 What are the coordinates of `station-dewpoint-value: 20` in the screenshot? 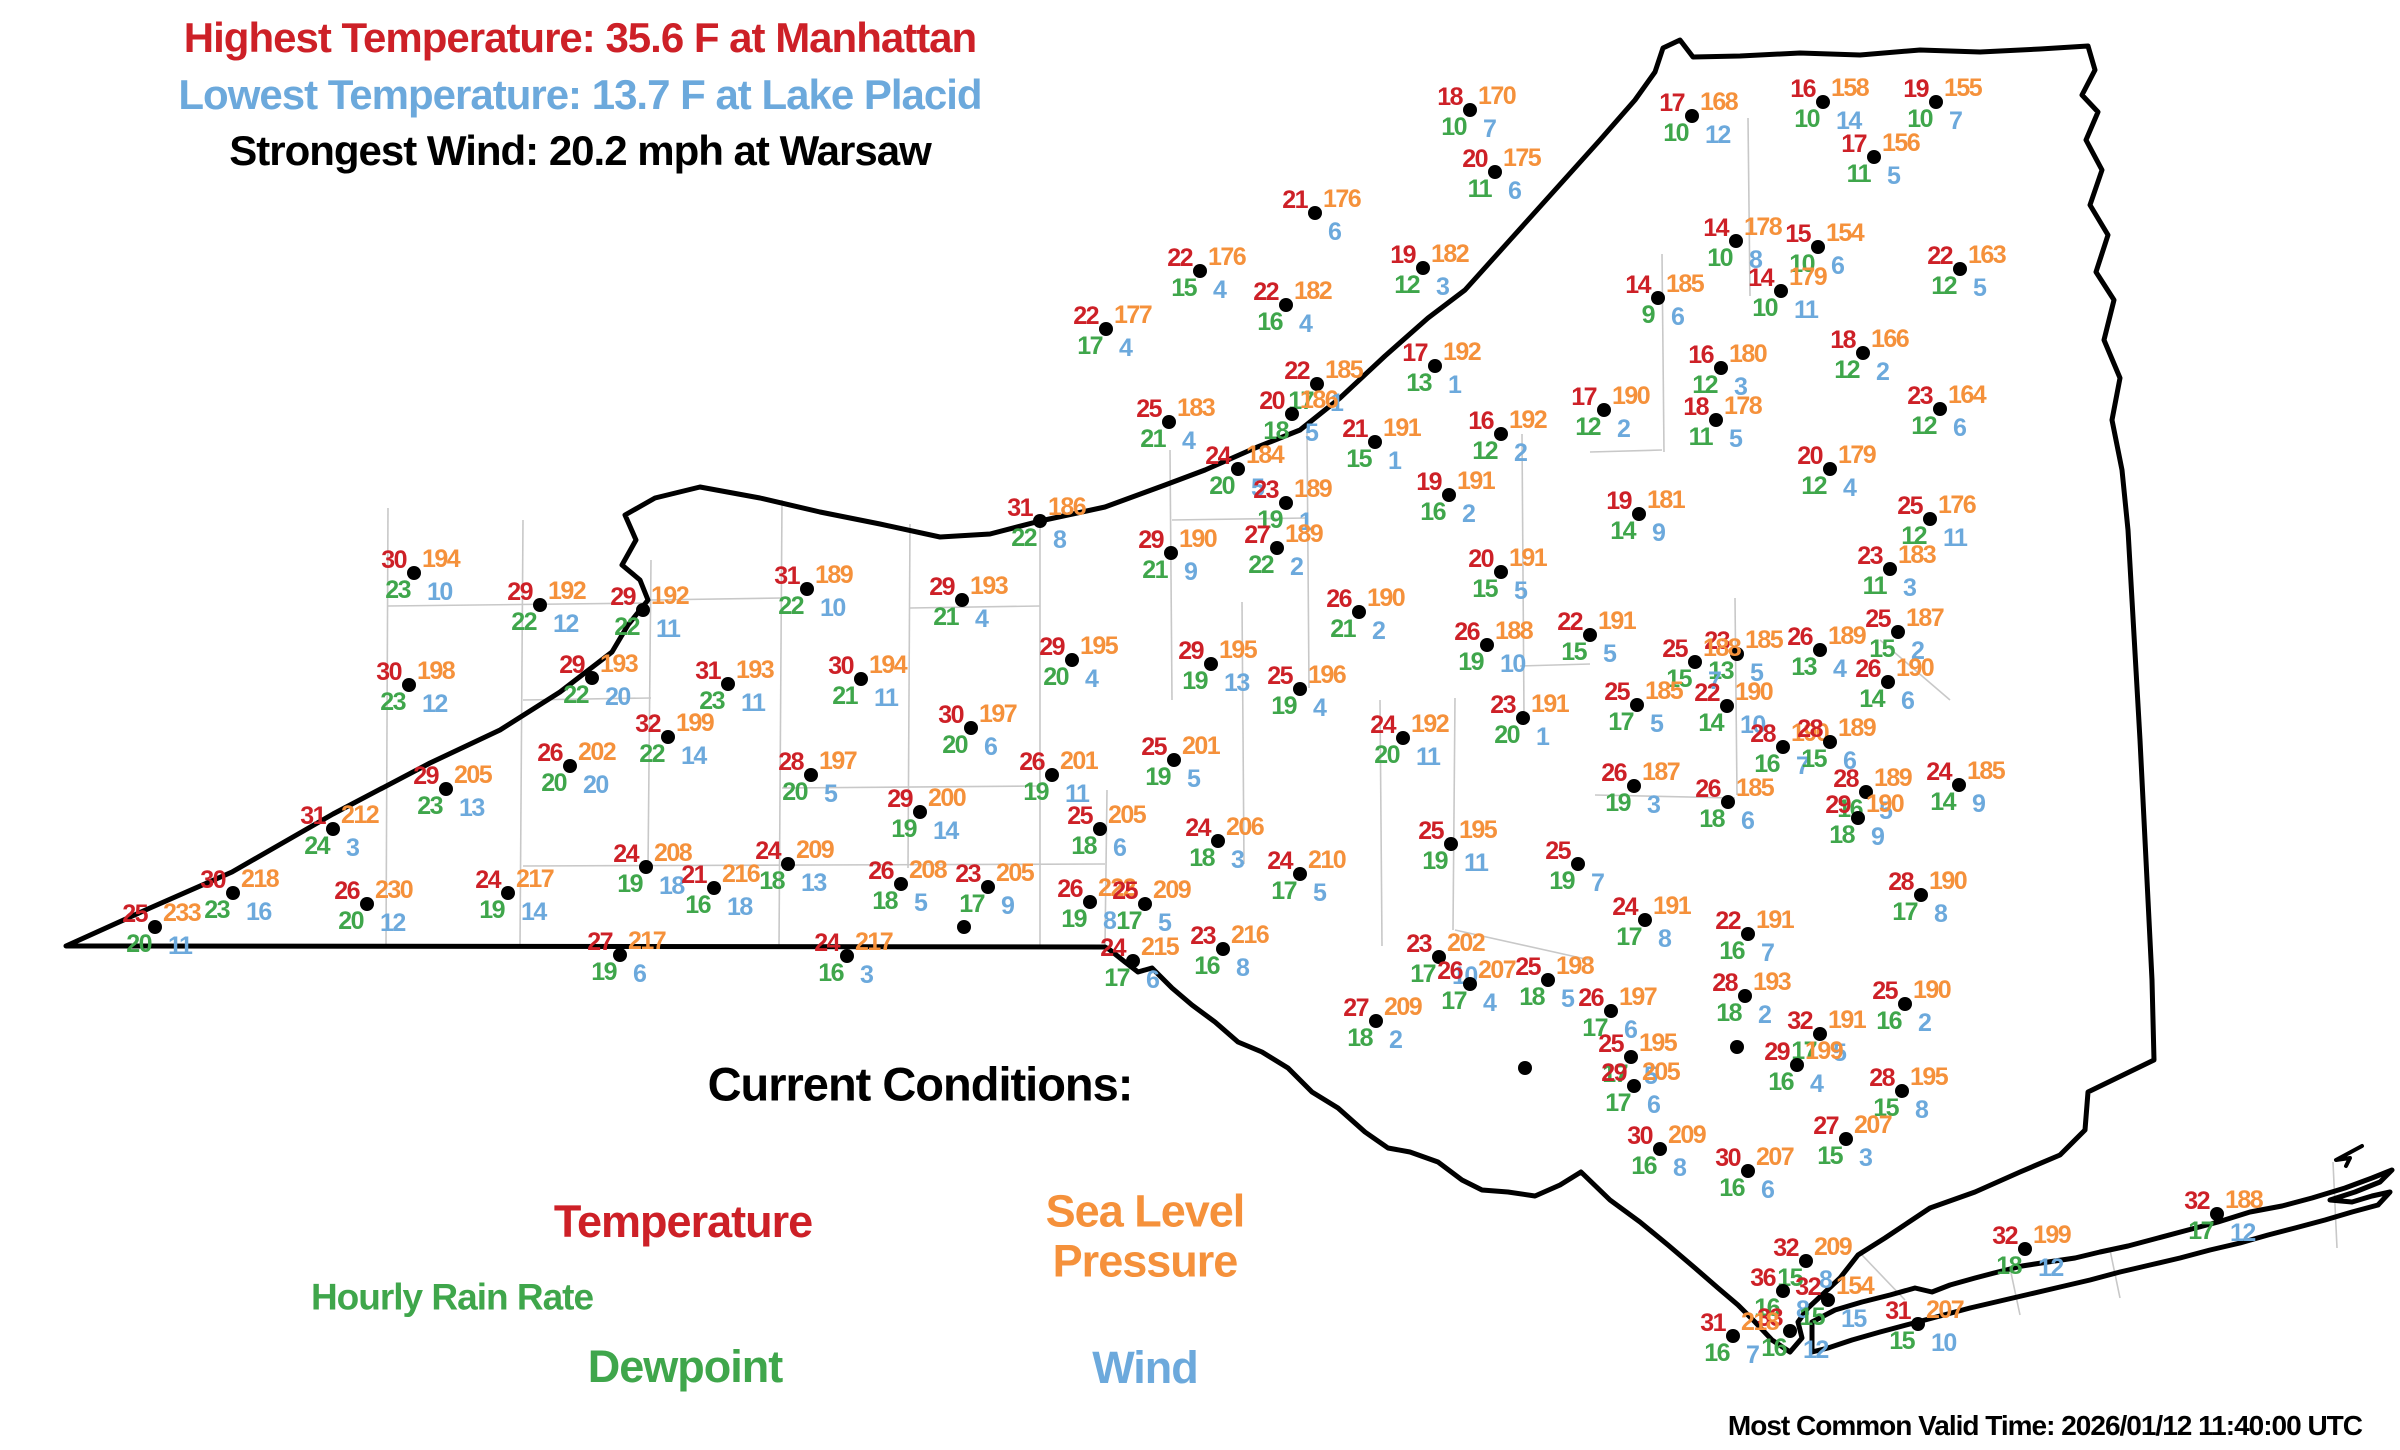 It's located at (351, 921).